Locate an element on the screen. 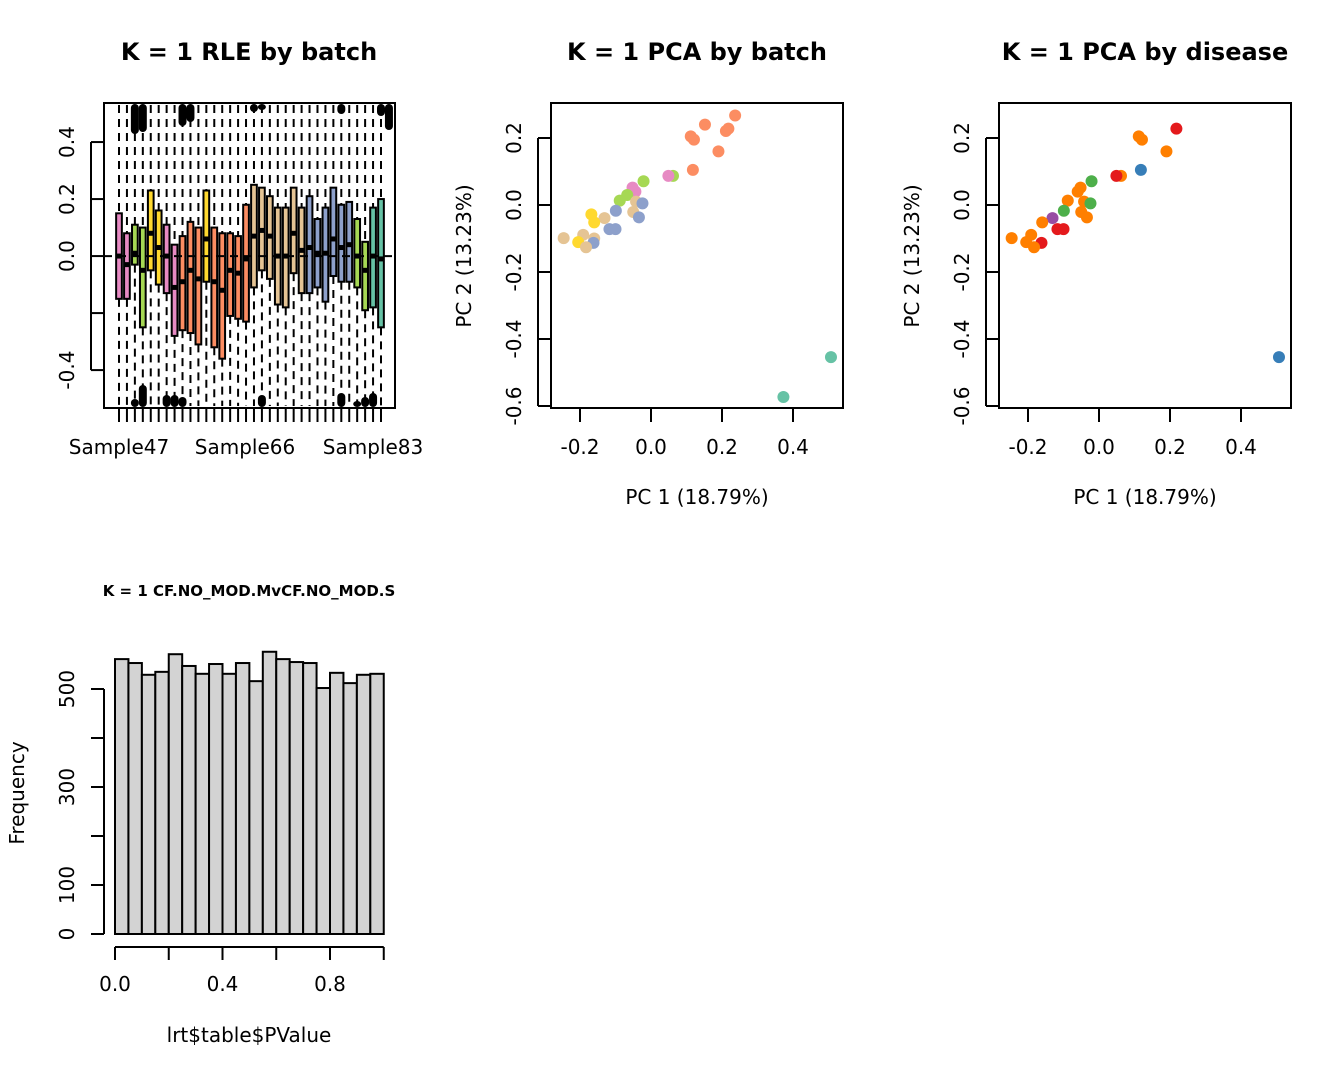 The height and width of the screenshot is (1075, 1344). rle-ytick-label: 0.0 is located at coordinates (67, 256).